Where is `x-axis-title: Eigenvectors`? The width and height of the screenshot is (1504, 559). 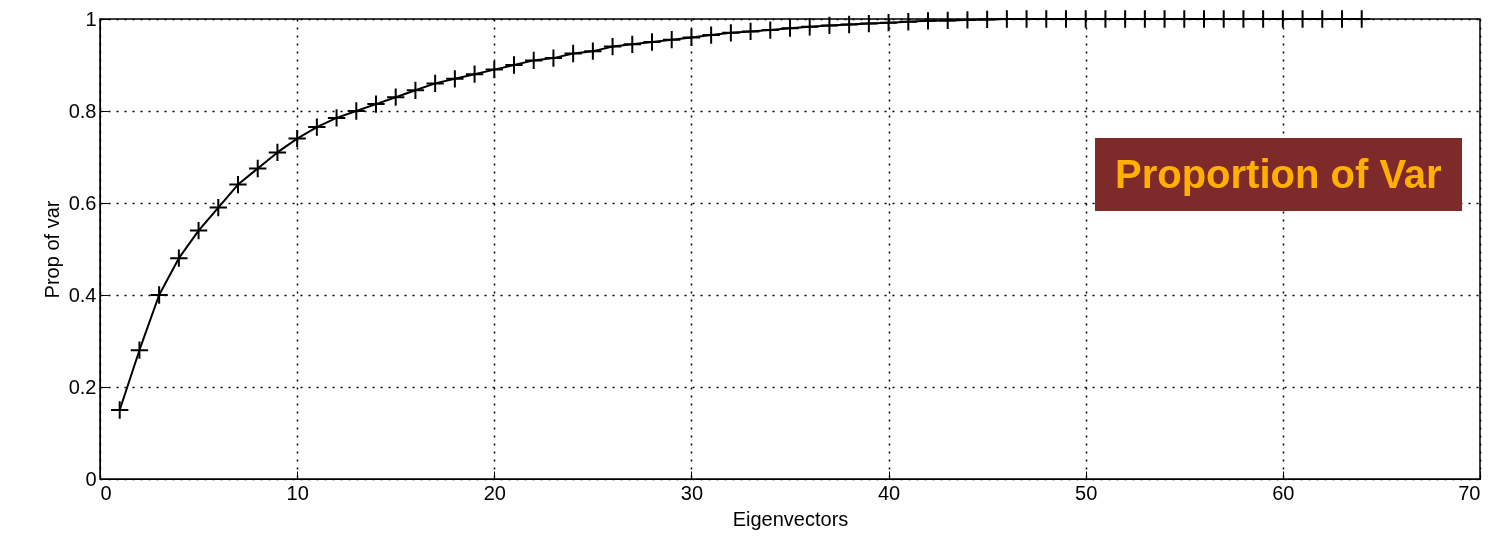
x-axis-title: Eigenvectors is located at coordinates (790, 518).